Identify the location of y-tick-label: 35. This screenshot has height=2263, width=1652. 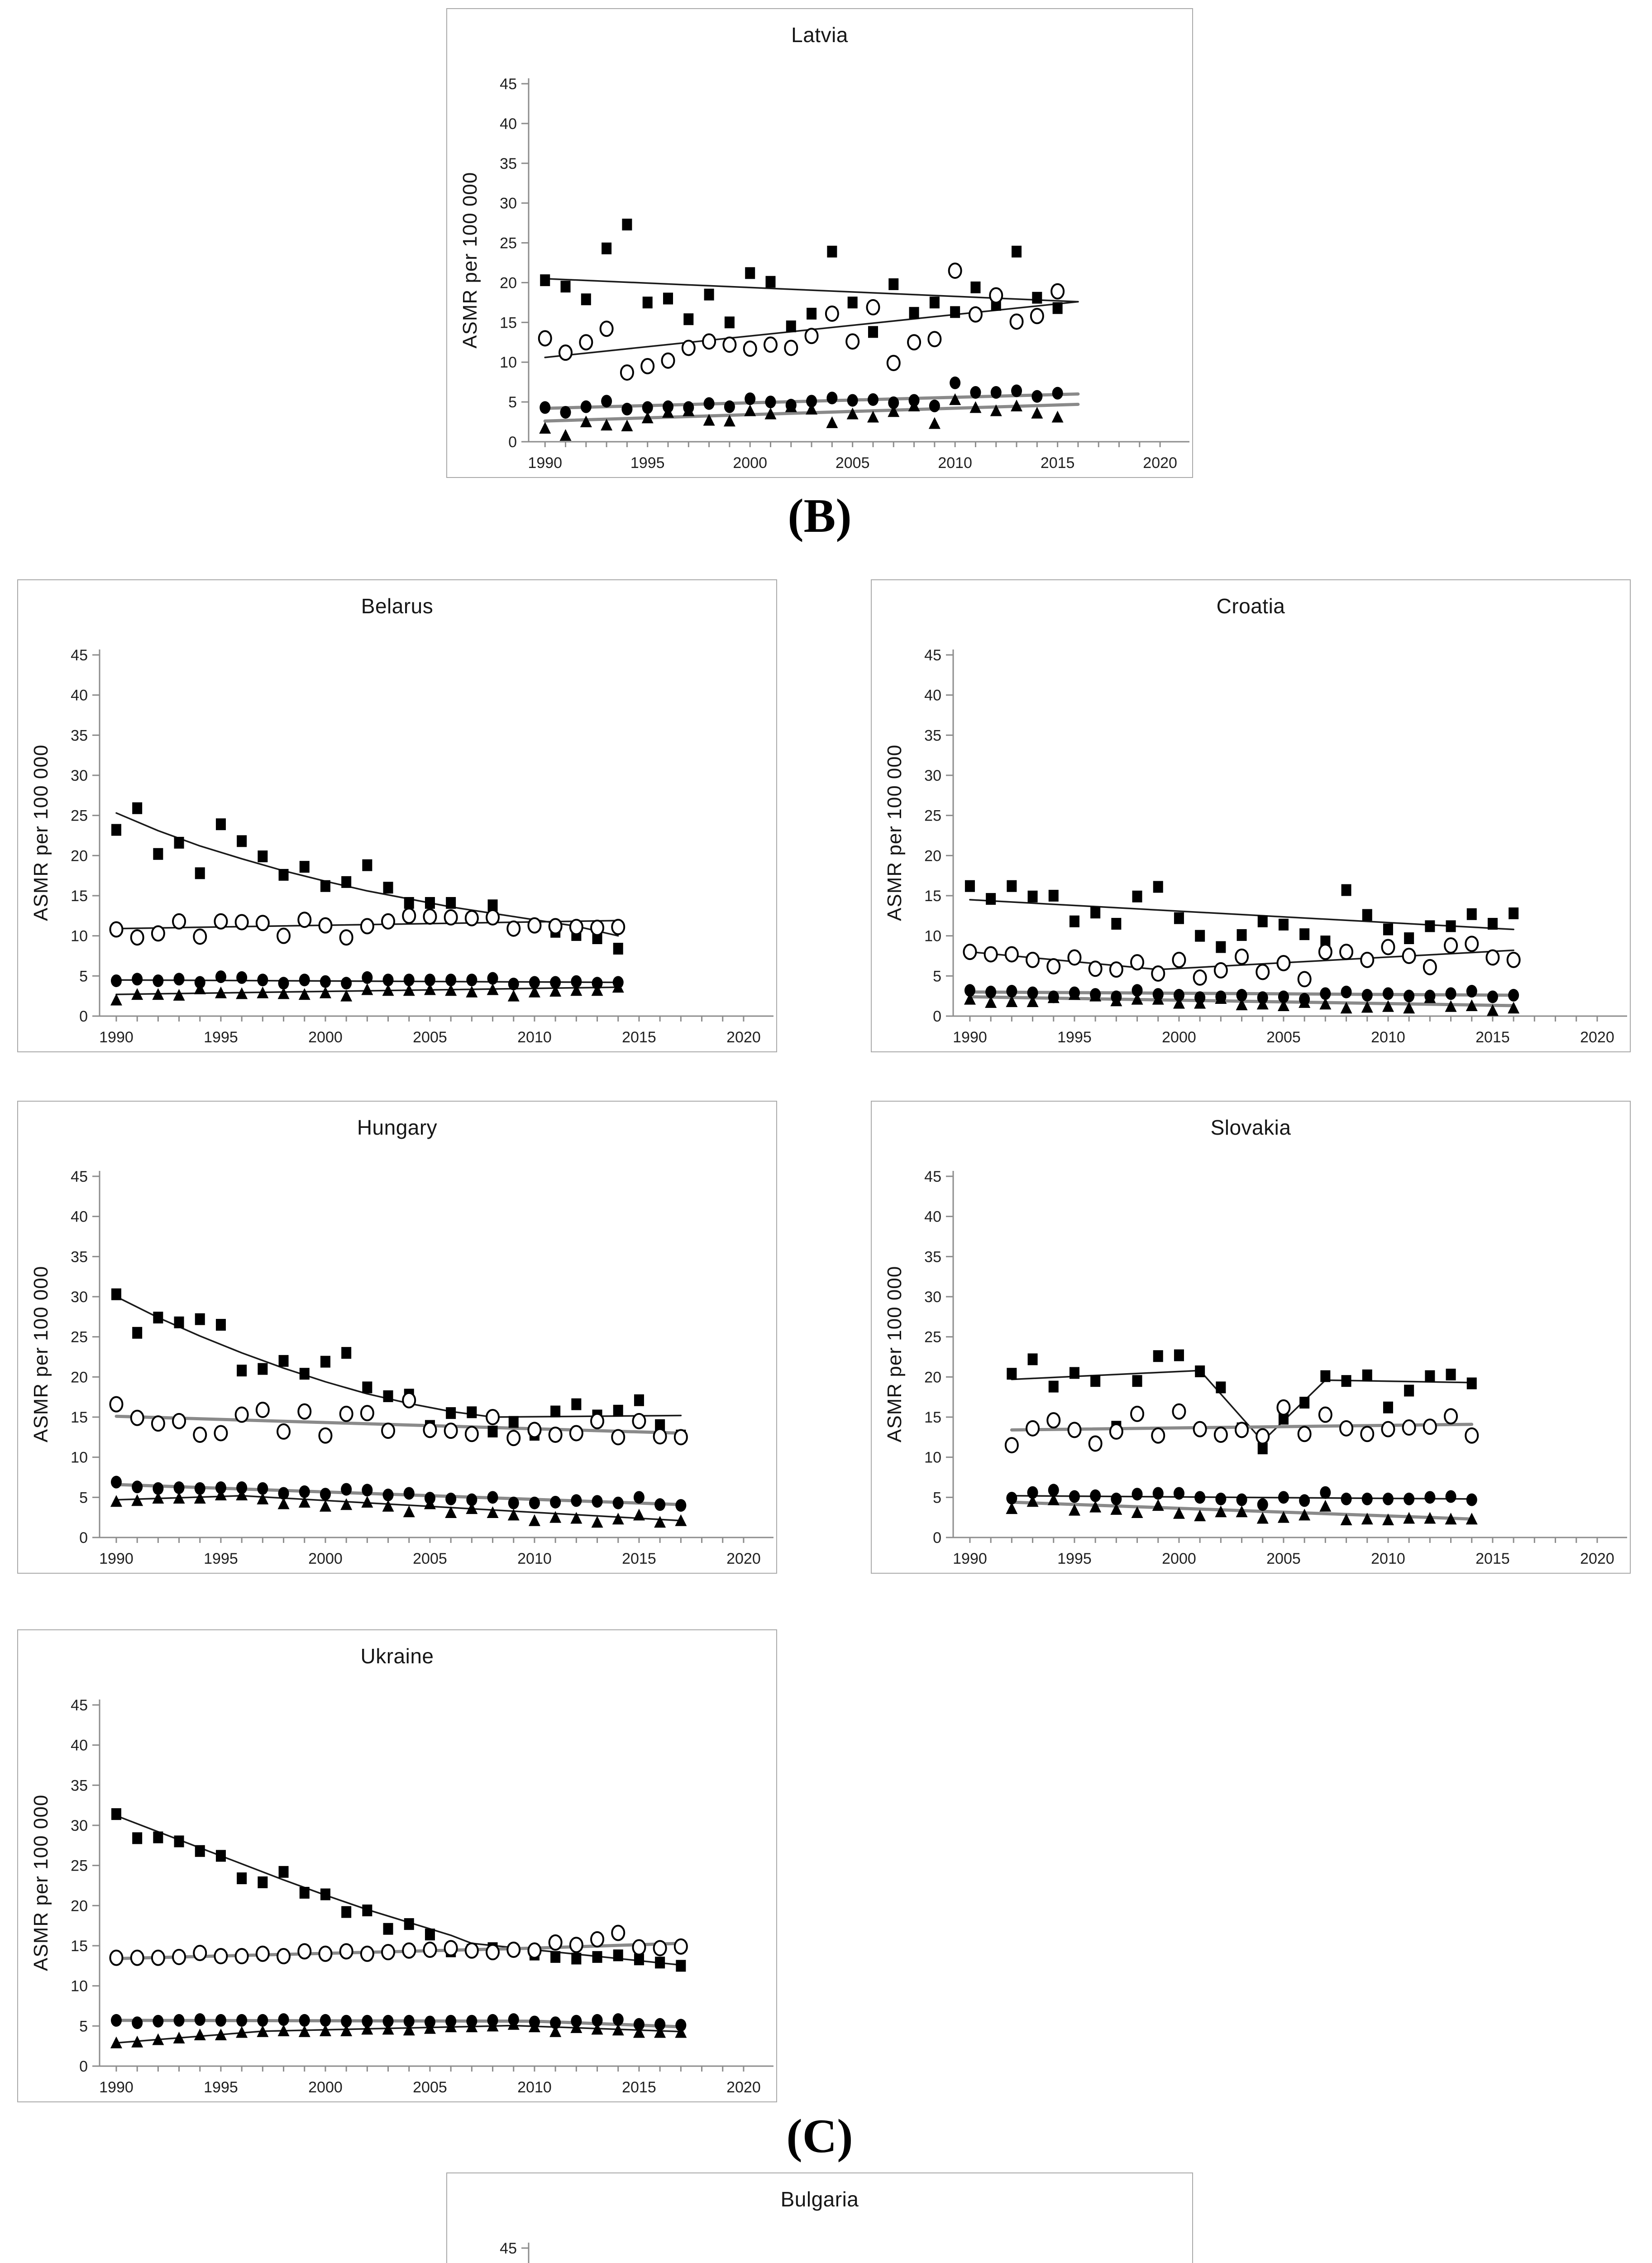
(79, 1785).